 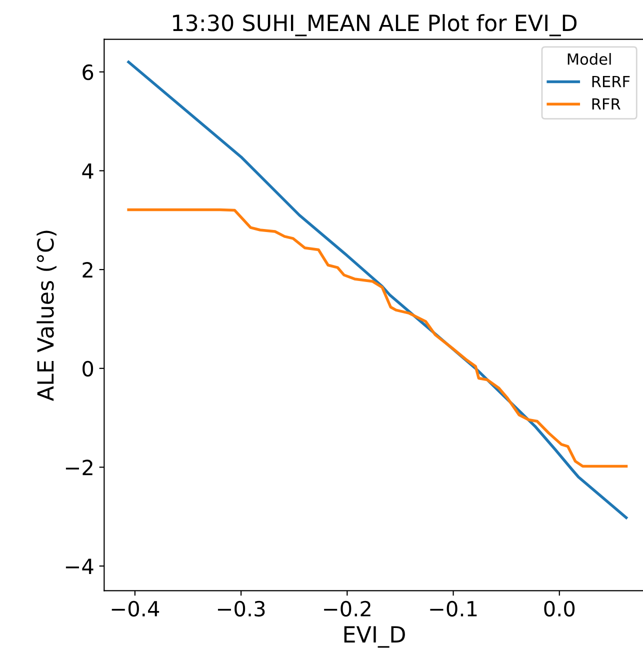 What do you see at coordinates (46, 316) in the screenshot?
I see `y-axis-title: ALE Values (°C)` at bounding box center [46, 316].